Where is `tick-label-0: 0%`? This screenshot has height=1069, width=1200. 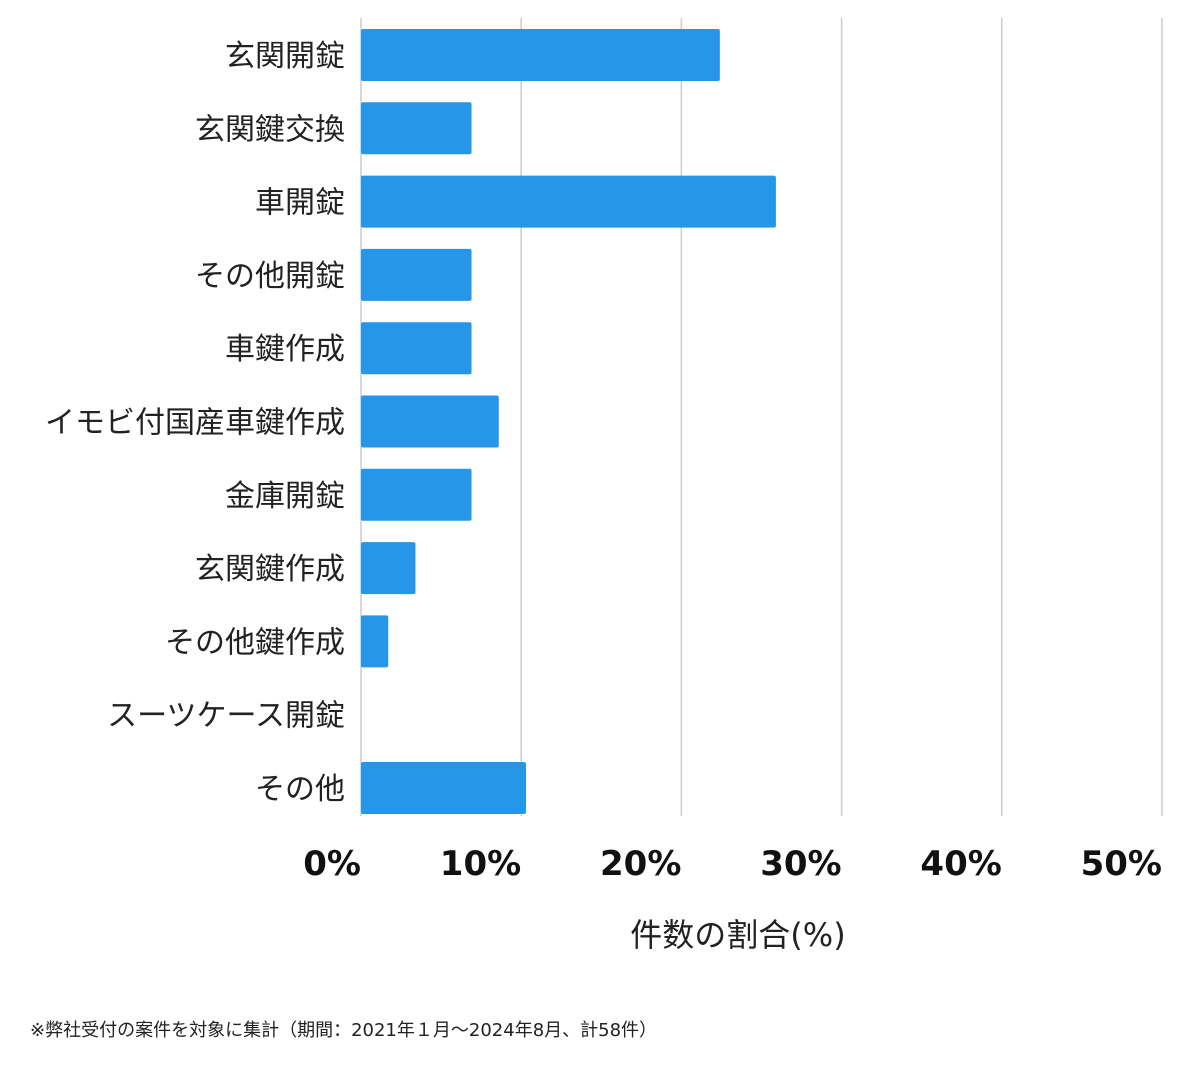
tick-label-0: 0% is located at coordinates (332, 864).